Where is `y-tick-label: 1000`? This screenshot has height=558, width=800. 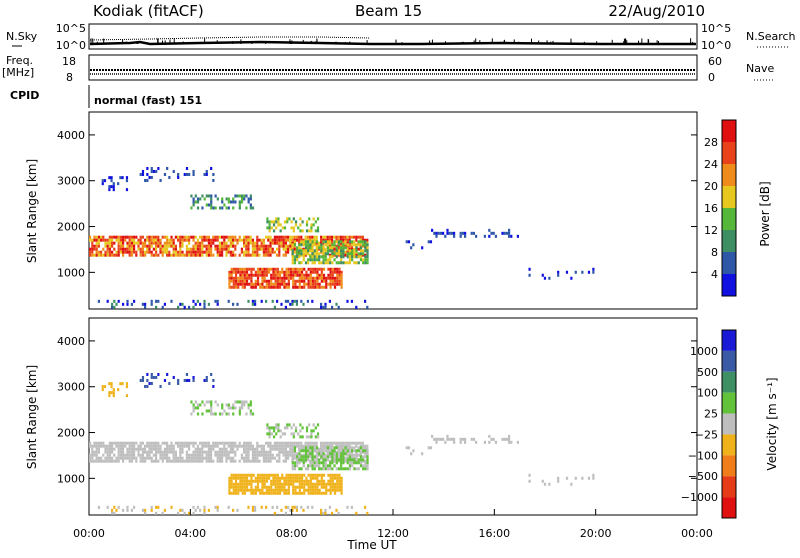 y-tick-label: 1000 is located at coordinates (71, 478).